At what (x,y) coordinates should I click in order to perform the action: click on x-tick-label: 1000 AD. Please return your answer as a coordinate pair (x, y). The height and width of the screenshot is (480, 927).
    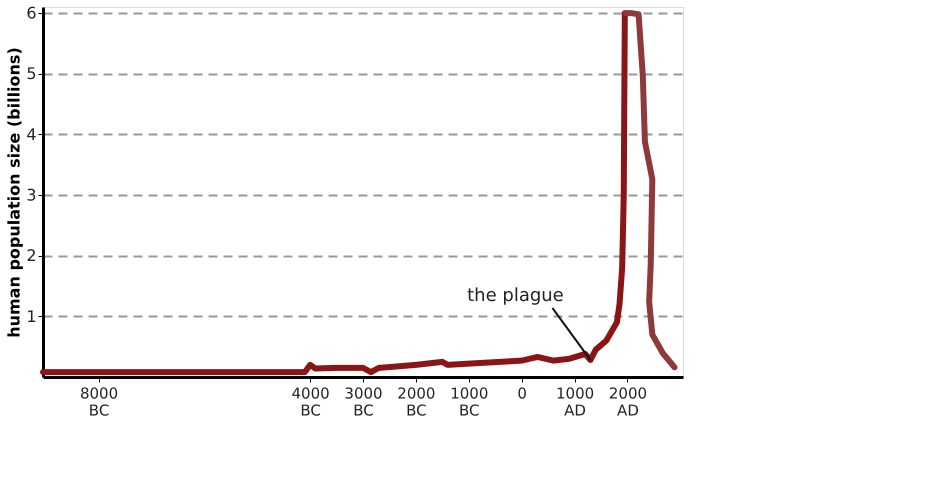
    Looking at the image, I should click on (575, 402).